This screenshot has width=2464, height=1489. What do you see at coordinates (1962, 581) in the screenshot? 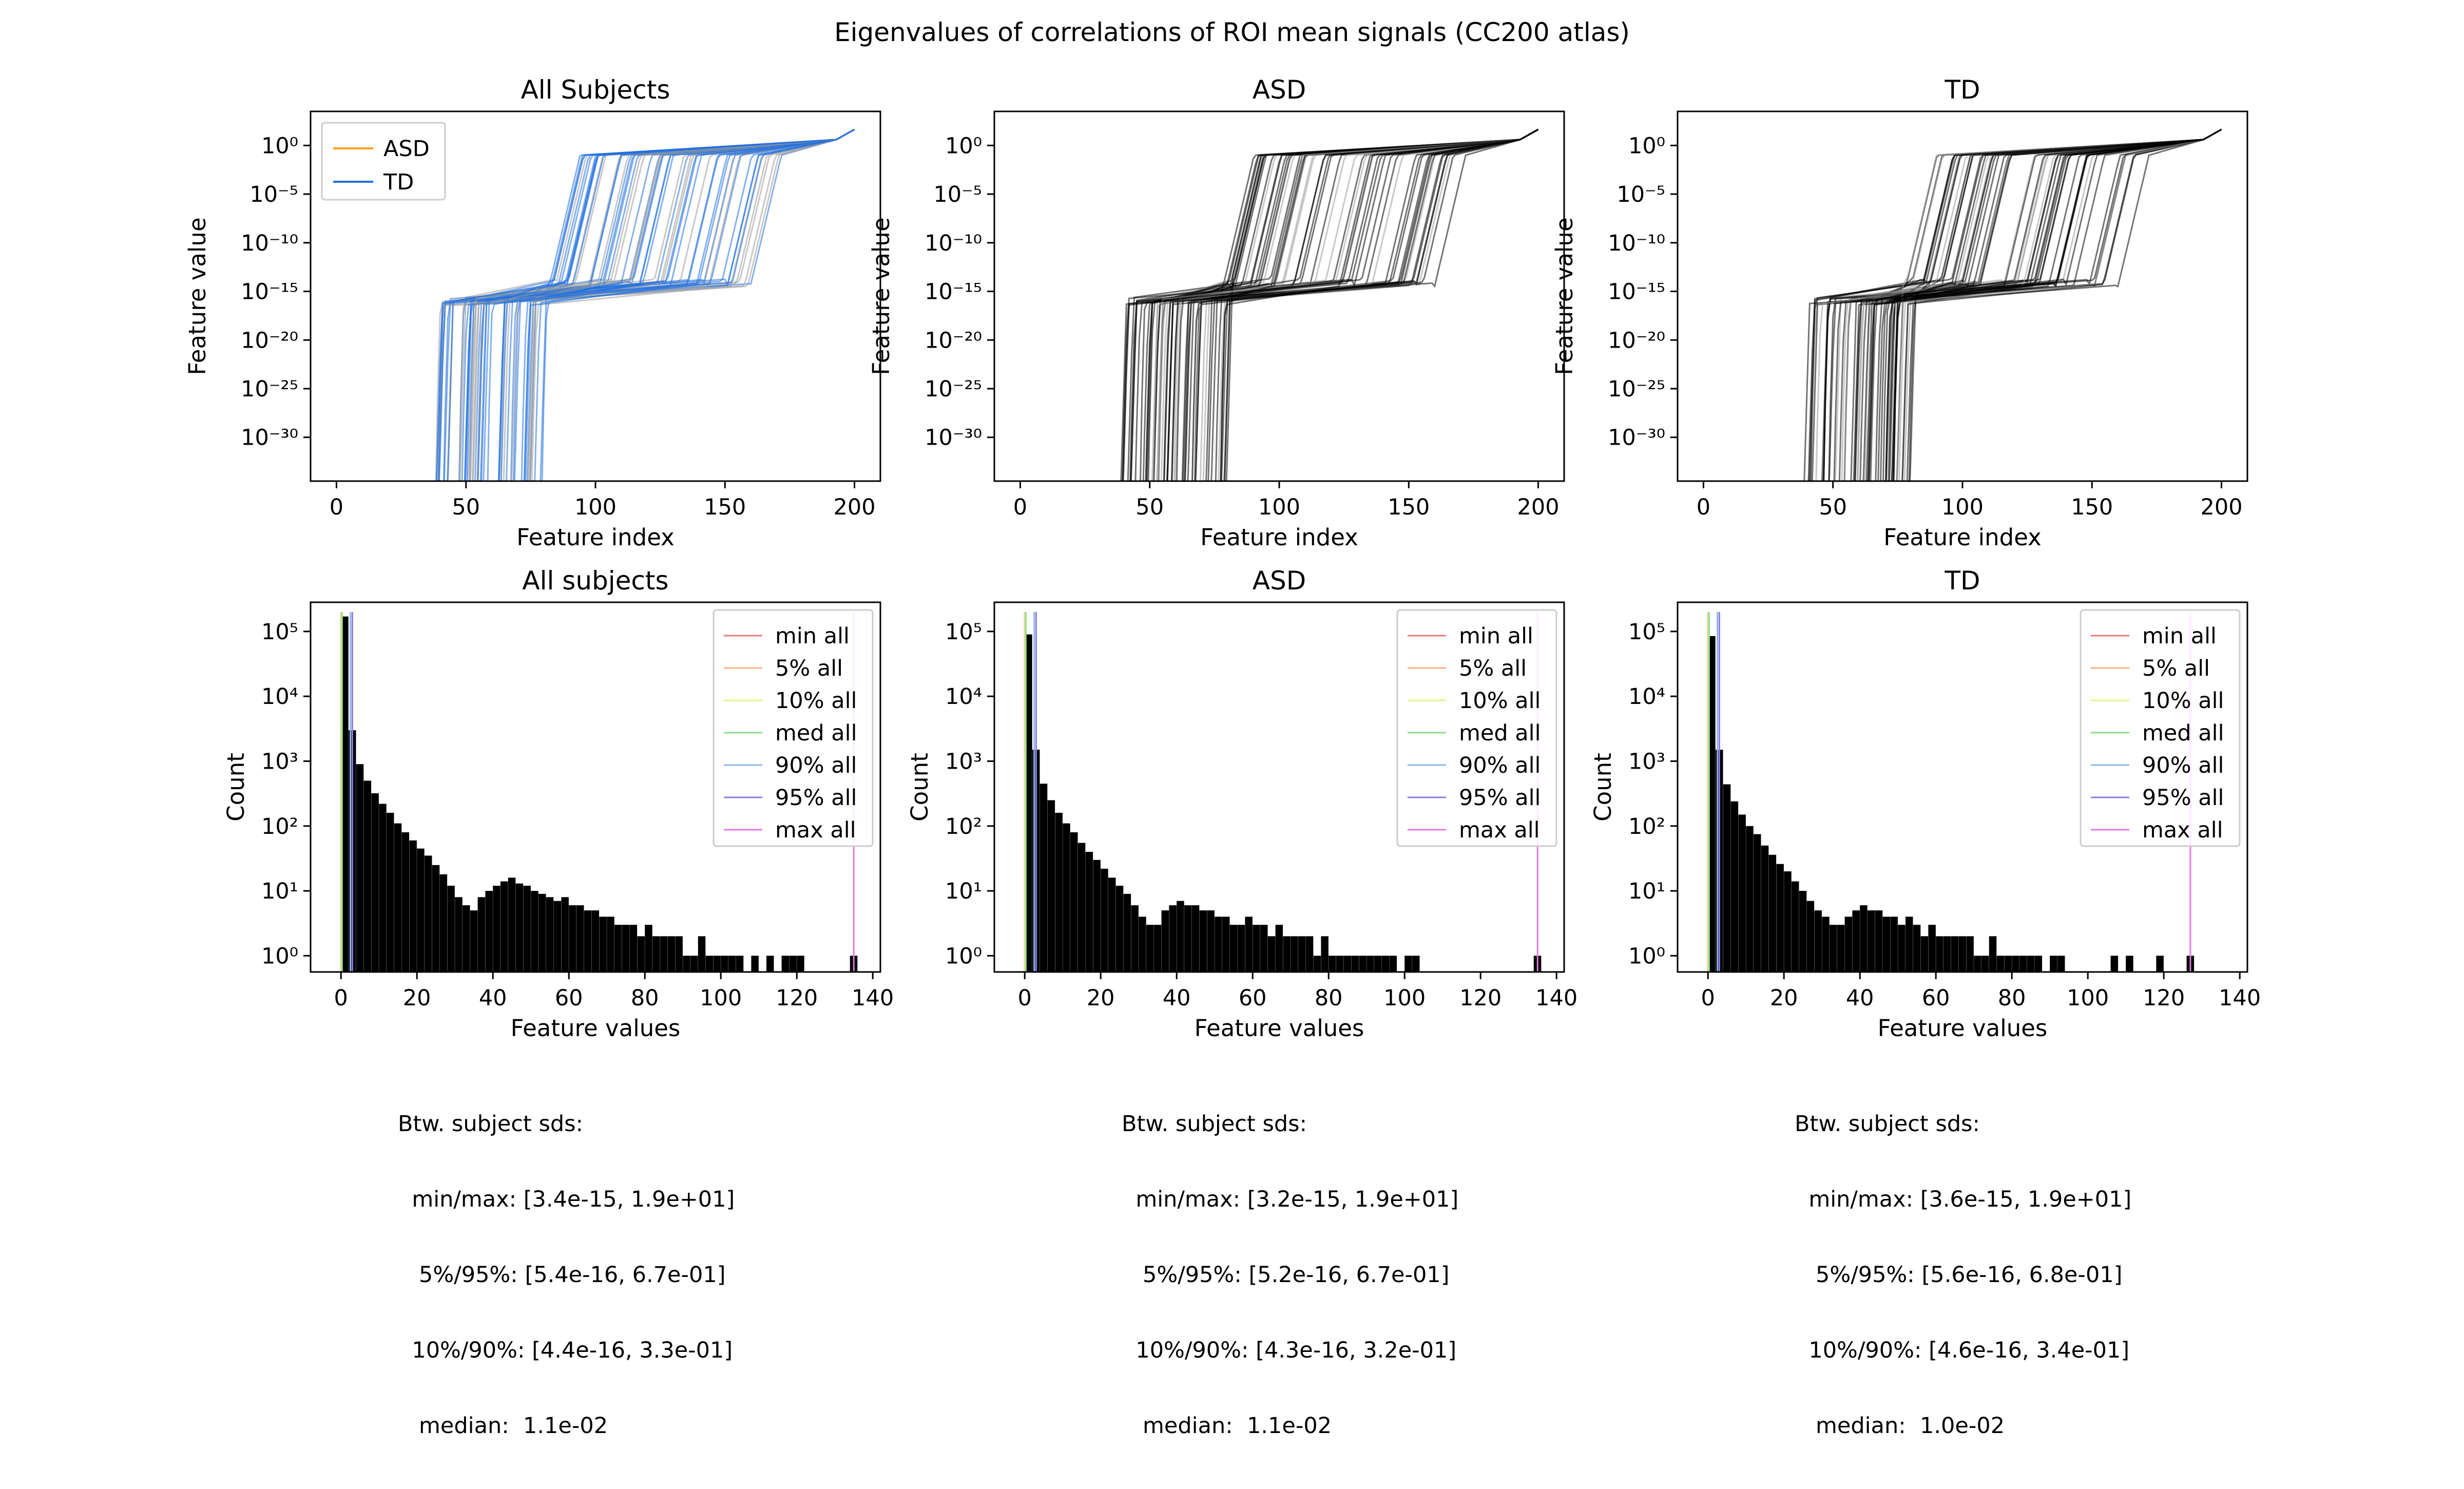
I see `panel-title: TD` at bounding box center [1962, 581].